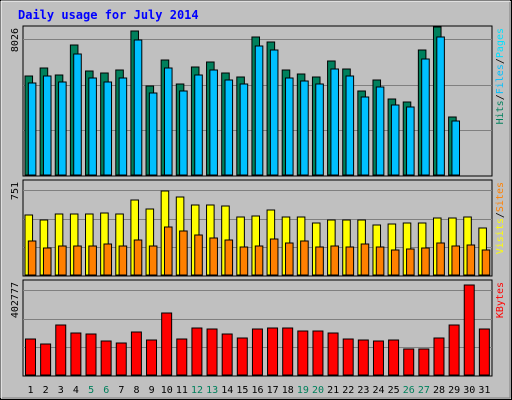 The width and height of the screenshot is (512, 400). What do you see at coordinates (469, 390) in the screenshot?
I see `x-tick-label-30: 30` at bounding box center [469, 390].